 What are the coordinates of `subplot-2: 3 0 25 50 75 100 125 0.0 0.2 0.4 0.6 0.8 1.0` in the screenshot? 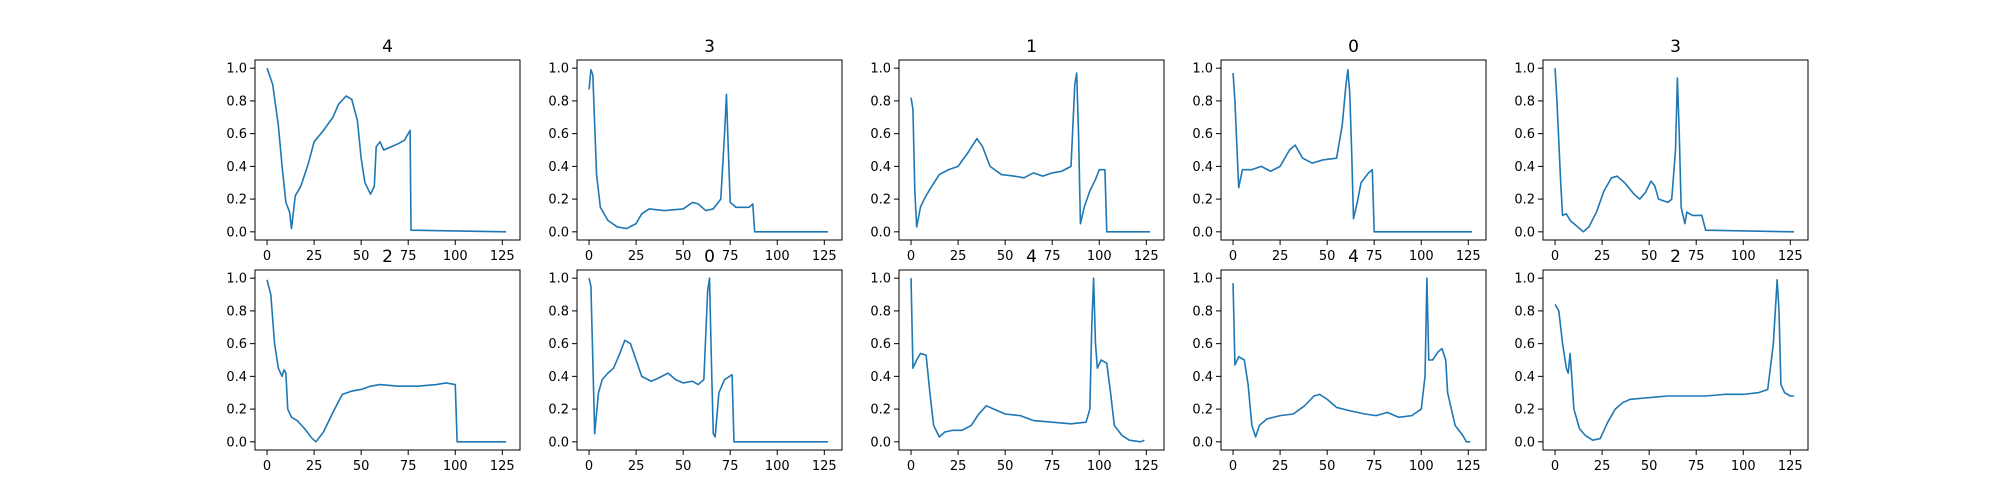 It's located at (695, 150).